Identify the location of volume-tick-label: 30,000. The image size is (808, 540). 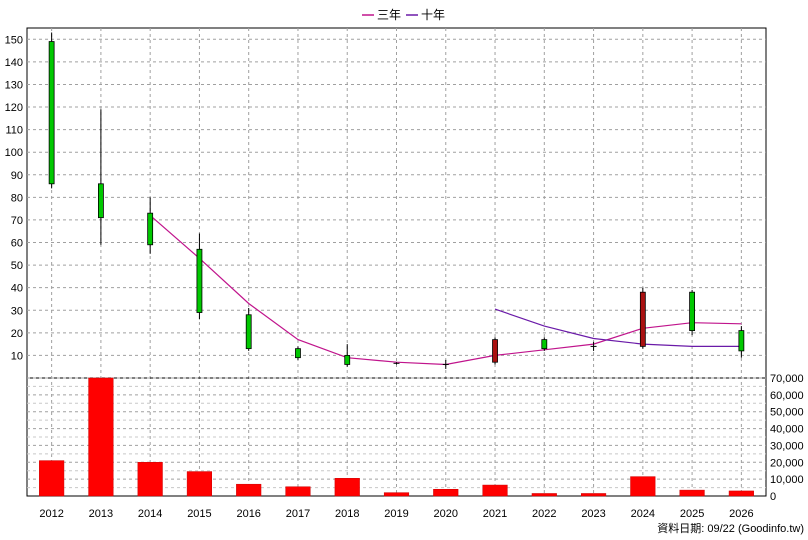
(787, 446).